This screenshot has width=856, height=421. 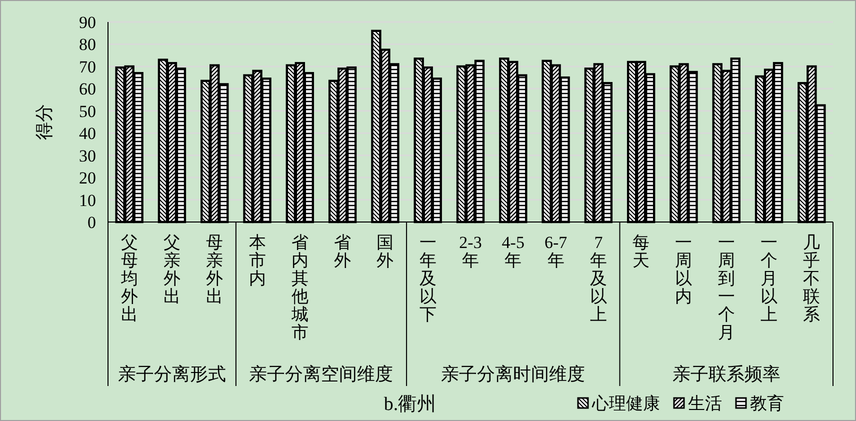 I want to click on x-tick-label: 每天, so click(x=641, y=251).